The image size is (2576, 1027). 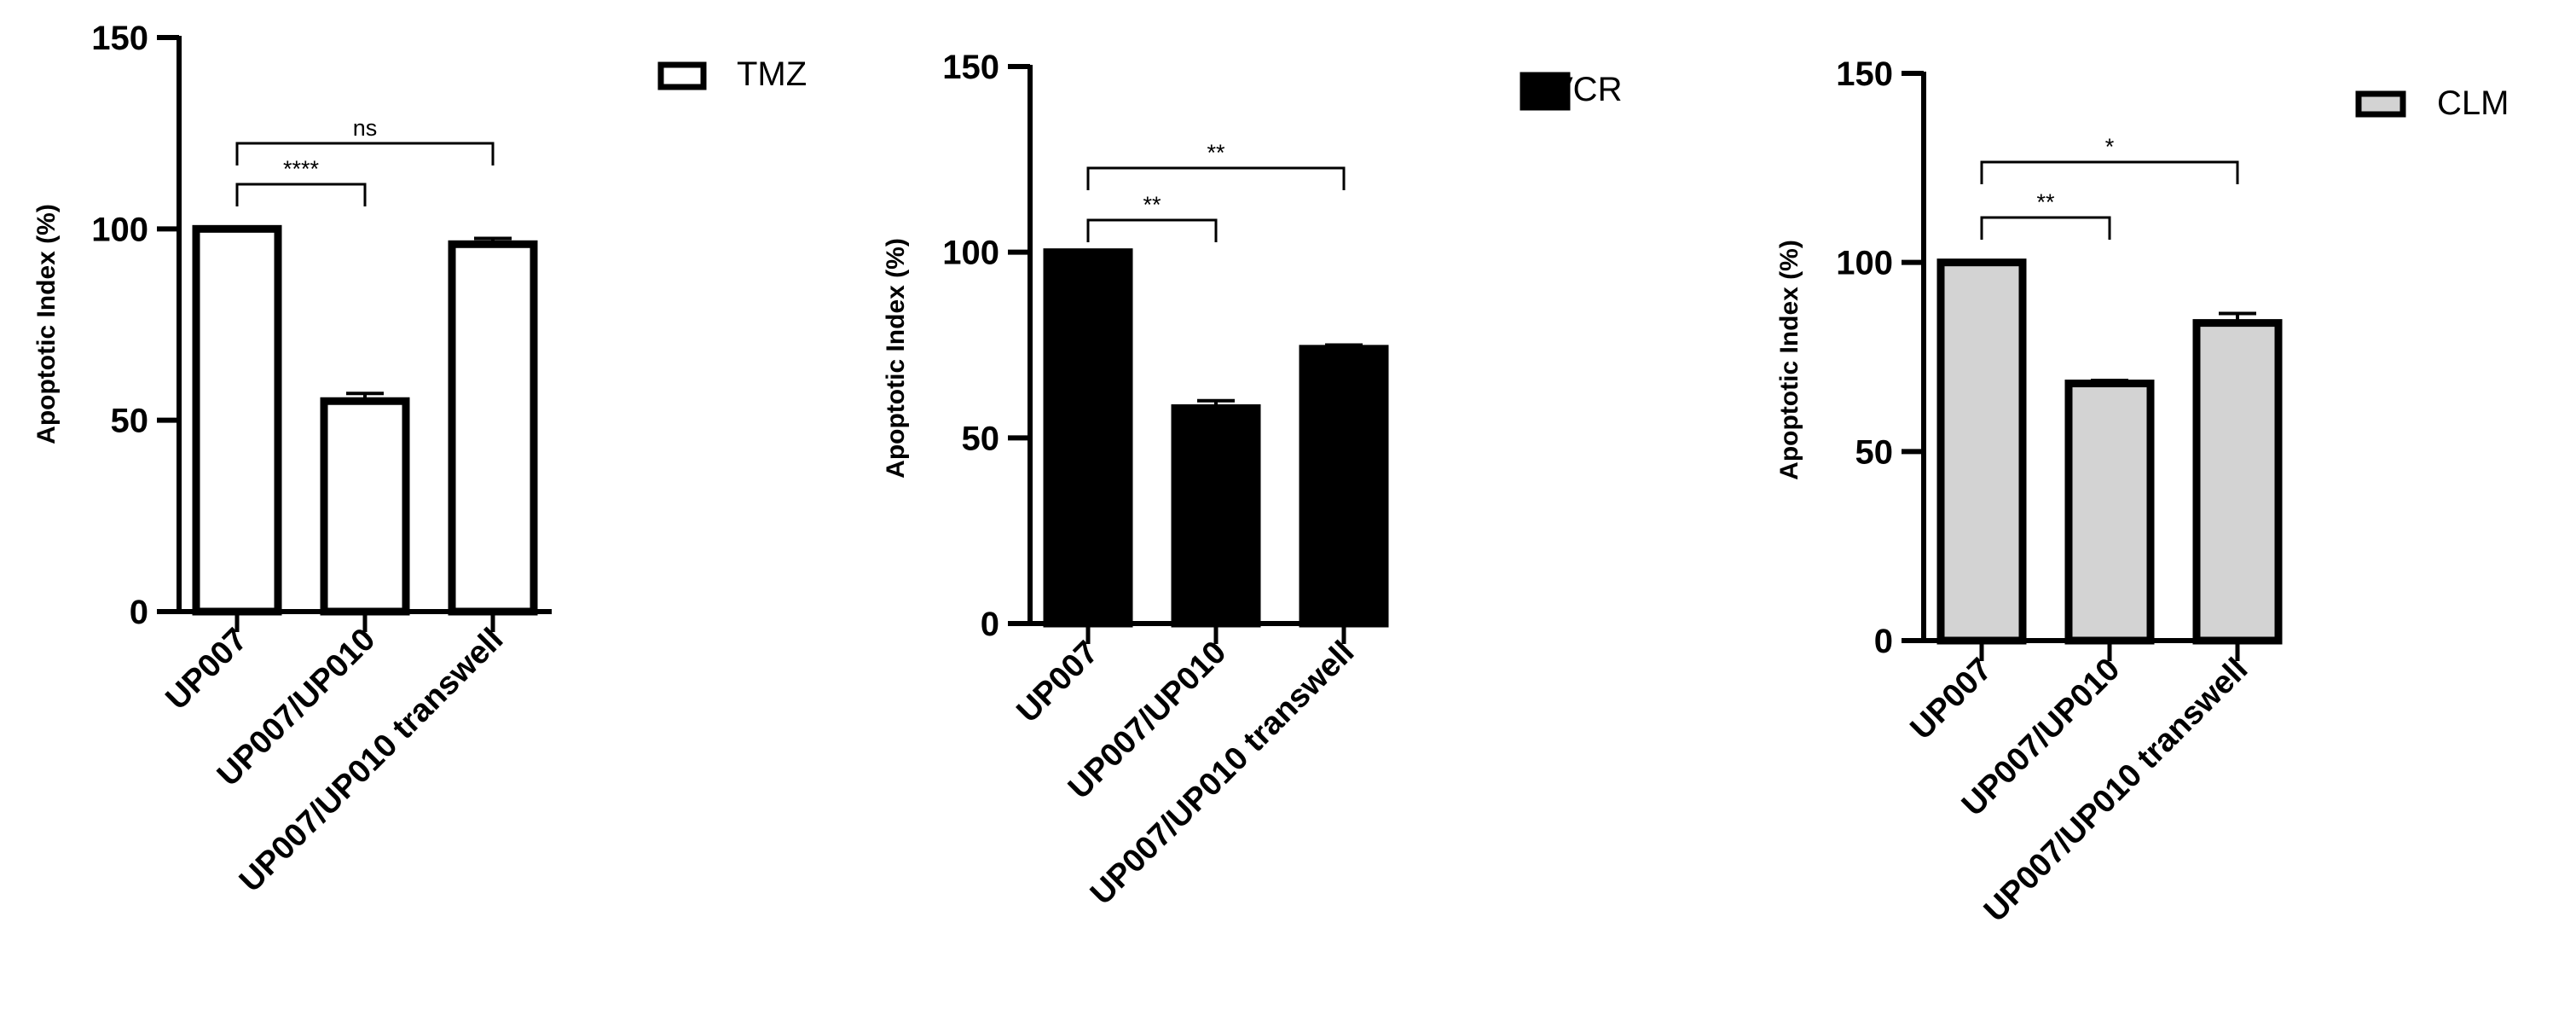 What do you see at coordinates (365, 128) in the screenshot?
I see `significance-label-1: ns` at bounding box center [365, 128].